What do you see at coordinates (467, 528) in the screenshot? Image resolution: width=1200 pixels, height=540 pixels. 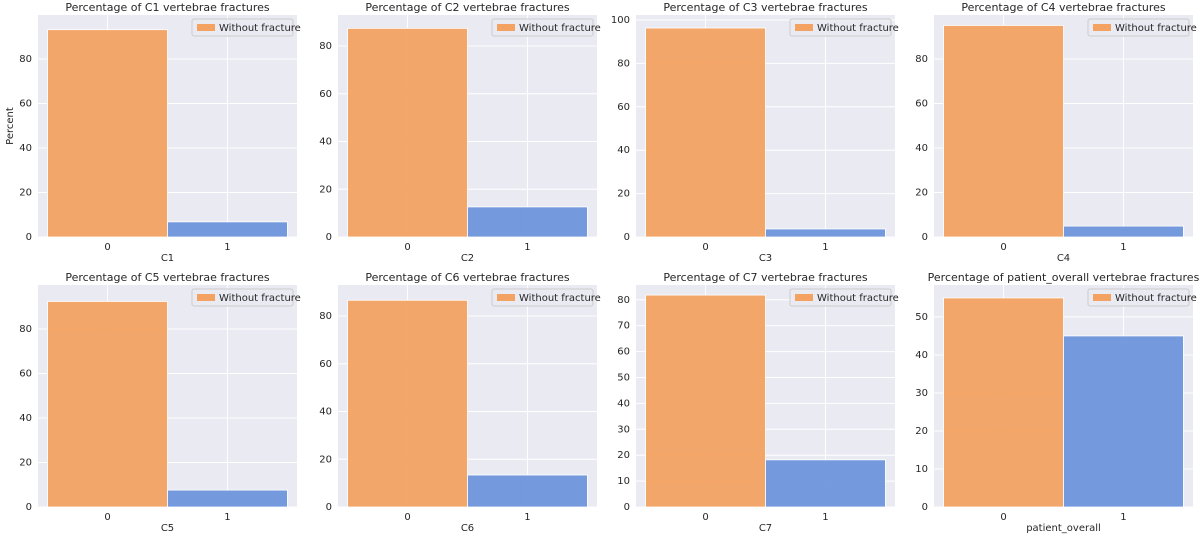 I see `x-axis-label: C6` at bounding box center [467, 528].